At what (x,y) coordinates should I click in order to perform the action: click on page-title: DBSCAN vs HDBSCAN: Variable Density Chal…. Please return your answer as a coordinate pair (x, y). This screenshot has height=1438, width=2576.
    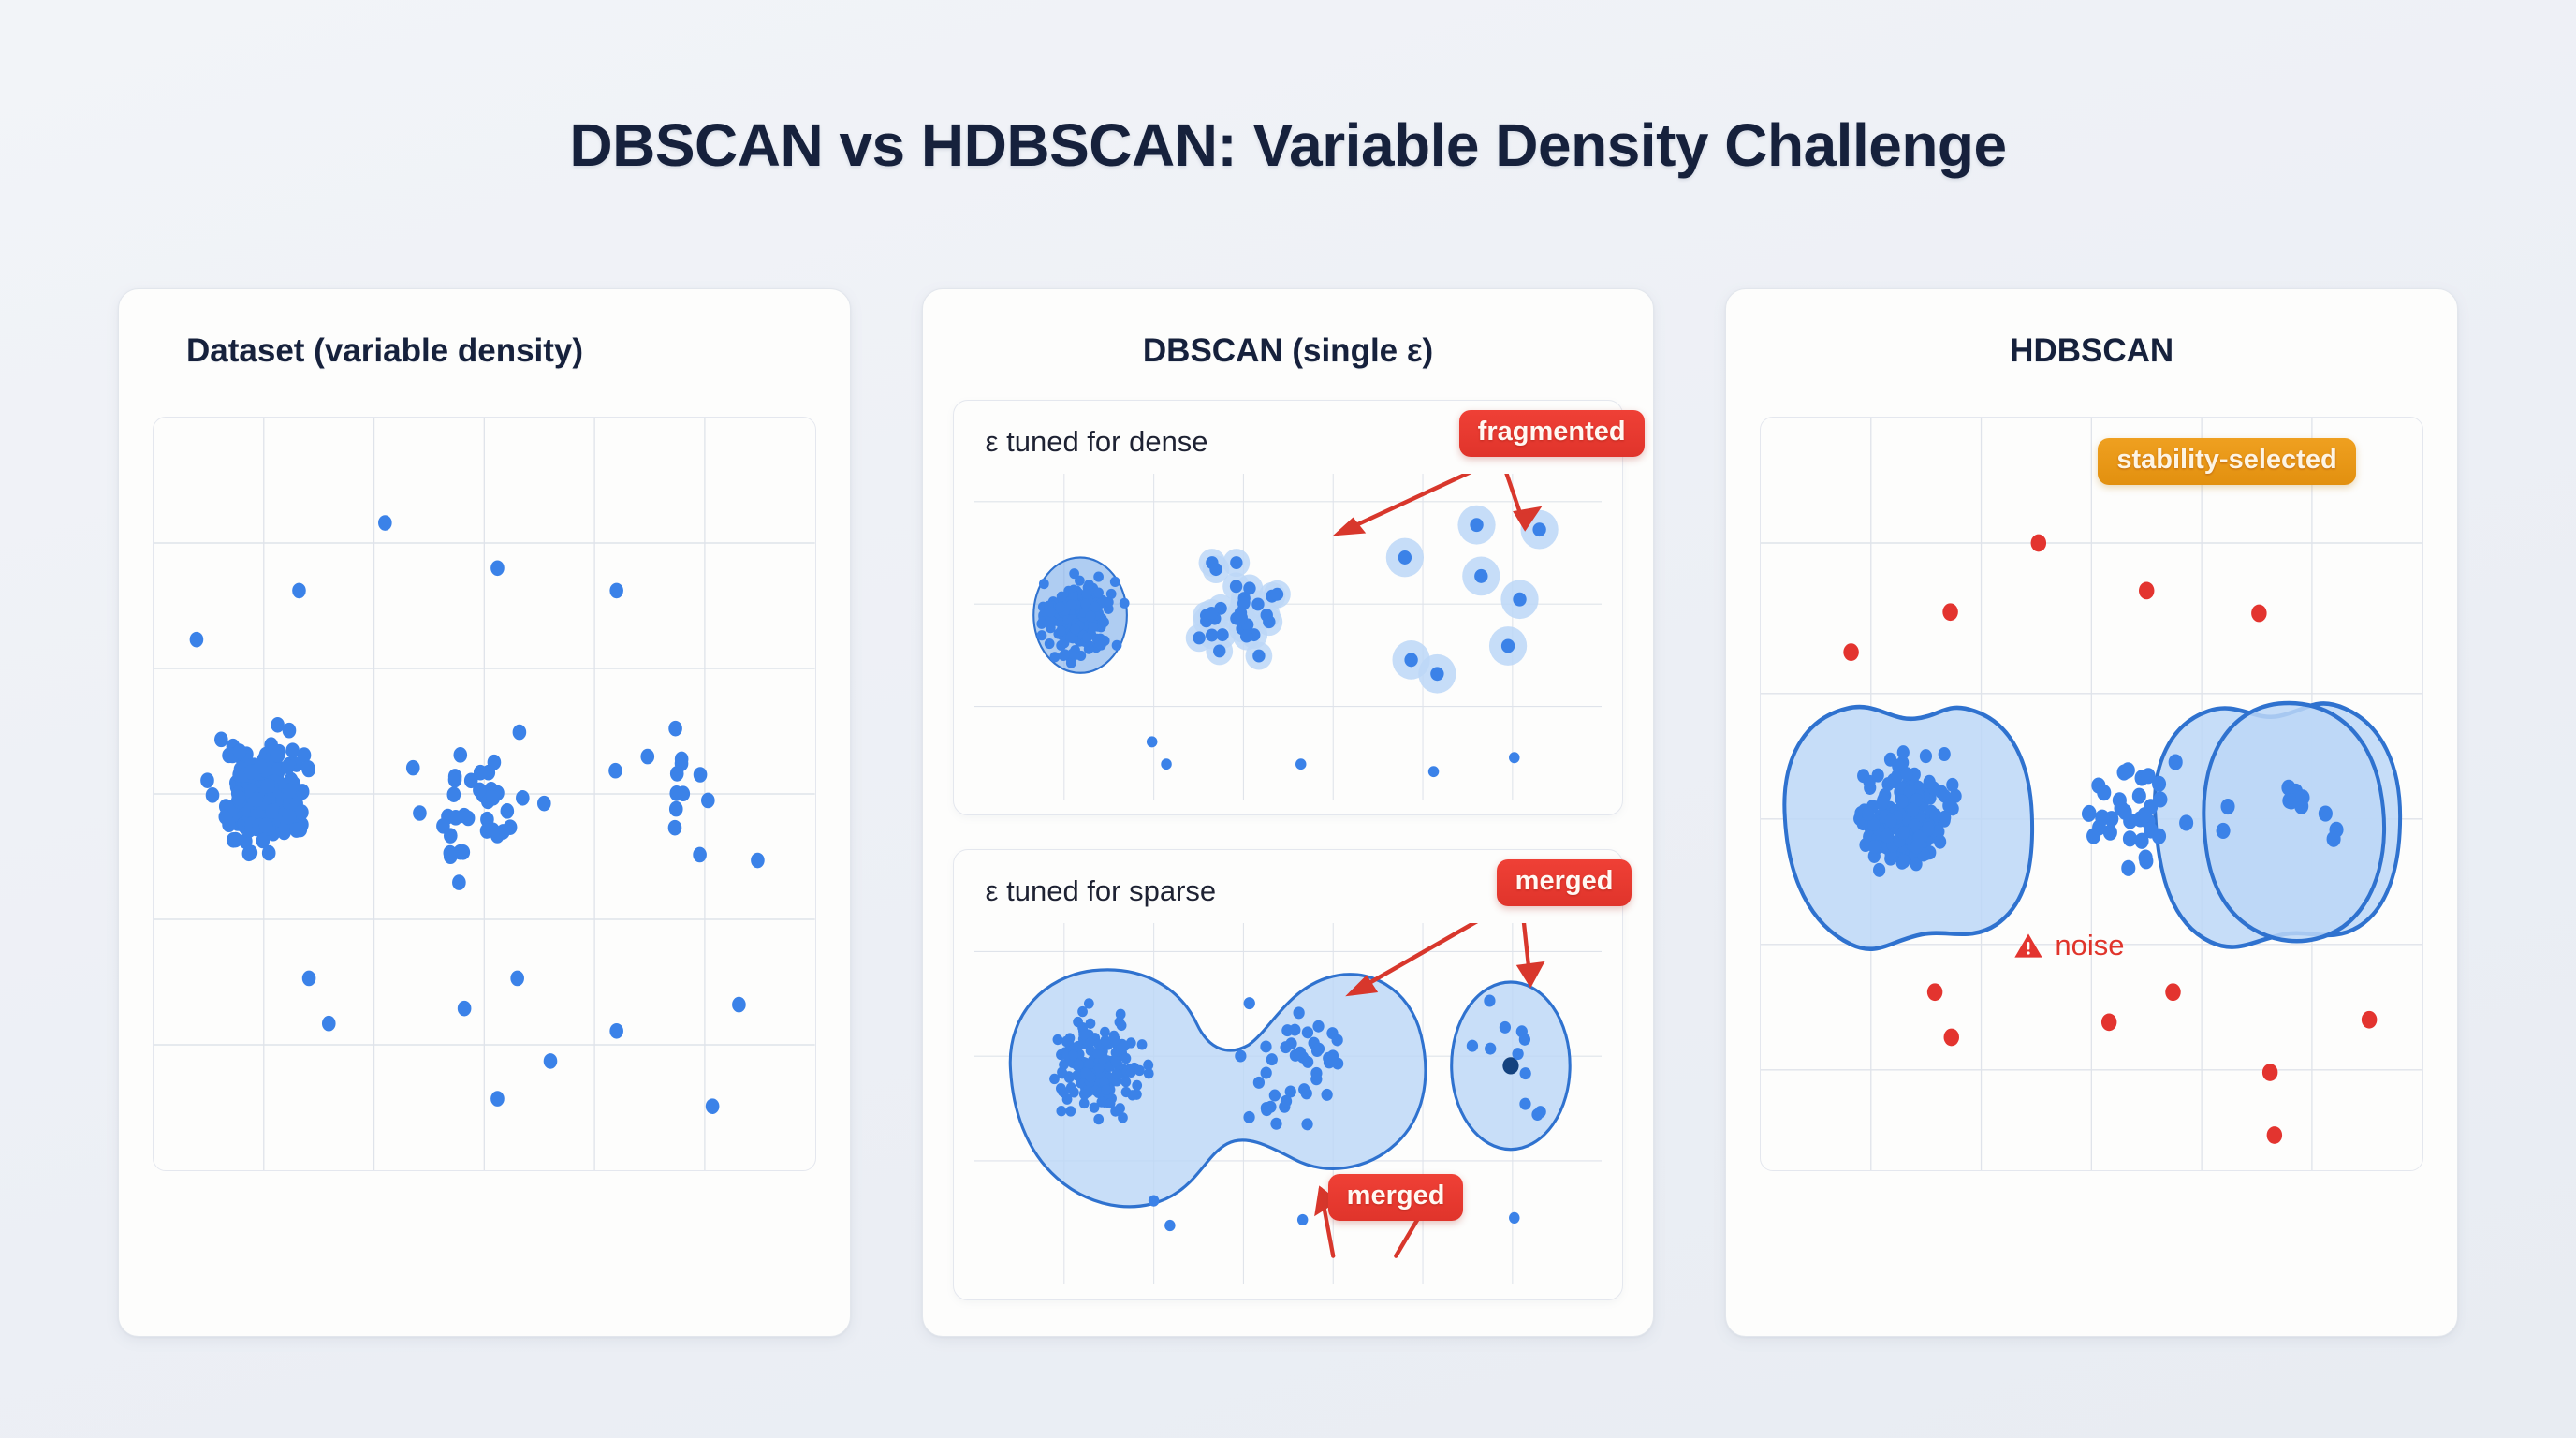
    Looking at the image, I should click on (1288, 145).